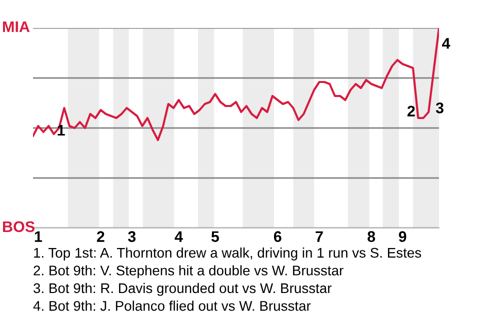 The width and height of the screenshot is (480, 320). I want to click on text: 3. Bot 9th: R. Davis grounded out vs W. Brusstar, so click(183, 289).